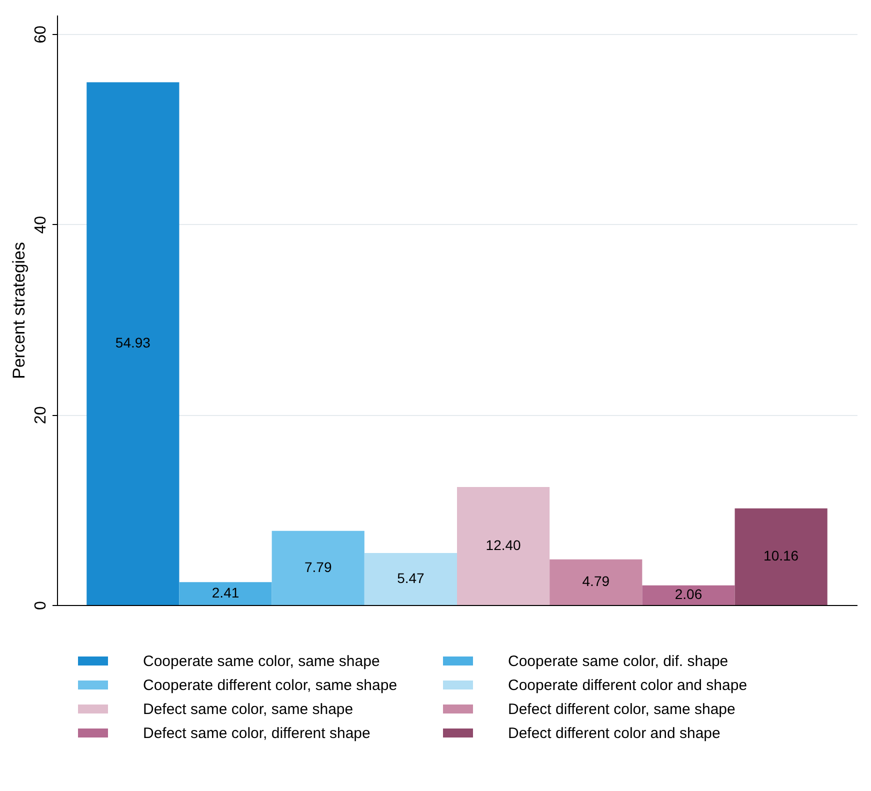 The image size is (871, 791). What do you see at coordinates (256, 733) in the screenshot?
I see `legend-label: Defect same color, different shape` at bounding box center [256, 733].